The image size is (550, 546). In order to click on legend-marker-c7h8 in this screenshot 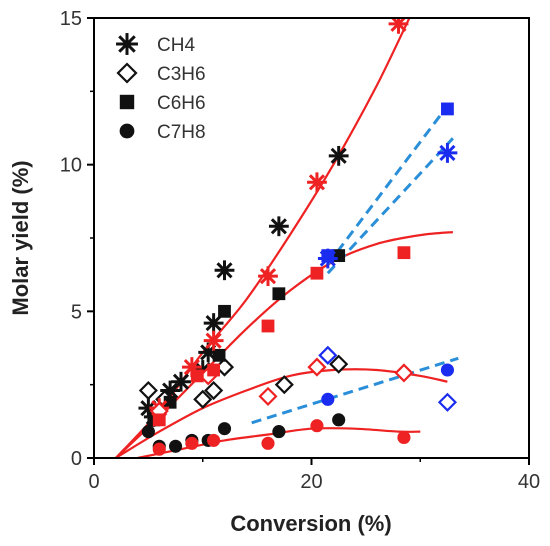, I will do `click(127, 131)`.